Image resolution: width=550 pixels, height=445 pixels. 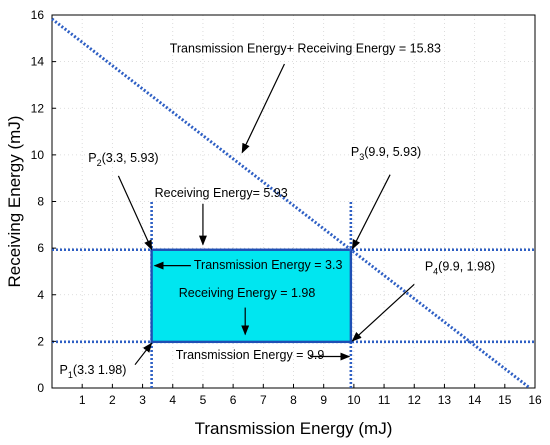 What do you see at coordinates (203, 400) in the screenshot?
I see `x-tick-label: 5` at bounding box center [203, 400].